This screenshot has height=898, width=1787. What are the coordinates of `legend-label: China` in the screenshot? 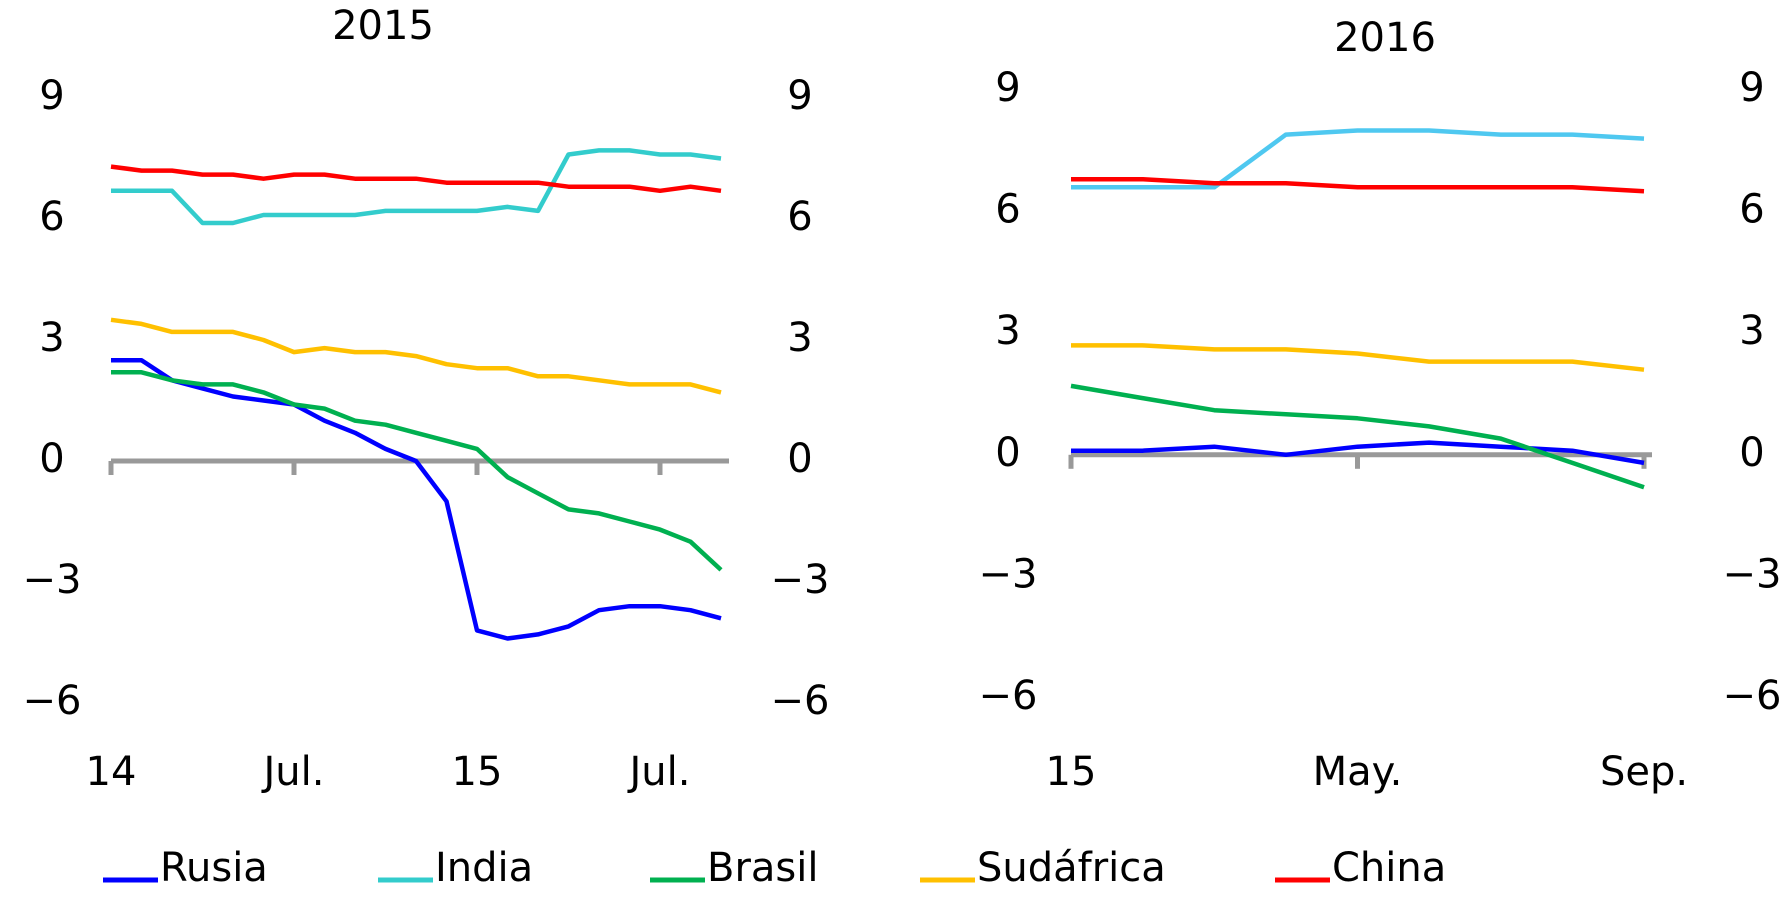 It's located at (1389, 868).